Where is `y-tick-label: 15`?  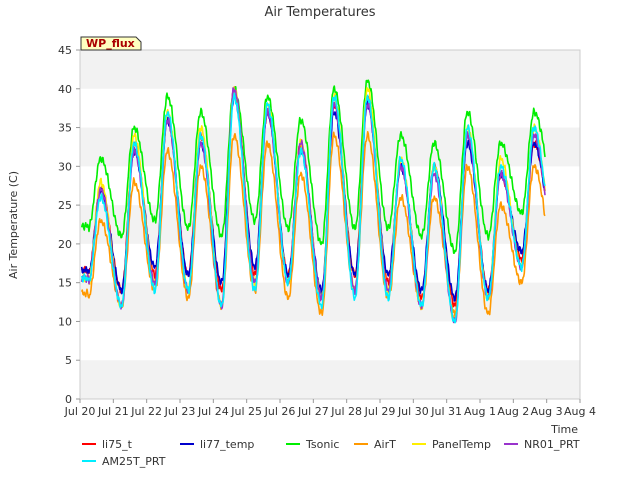
y-tick-label: 15 is located at coordinates (65, 283).